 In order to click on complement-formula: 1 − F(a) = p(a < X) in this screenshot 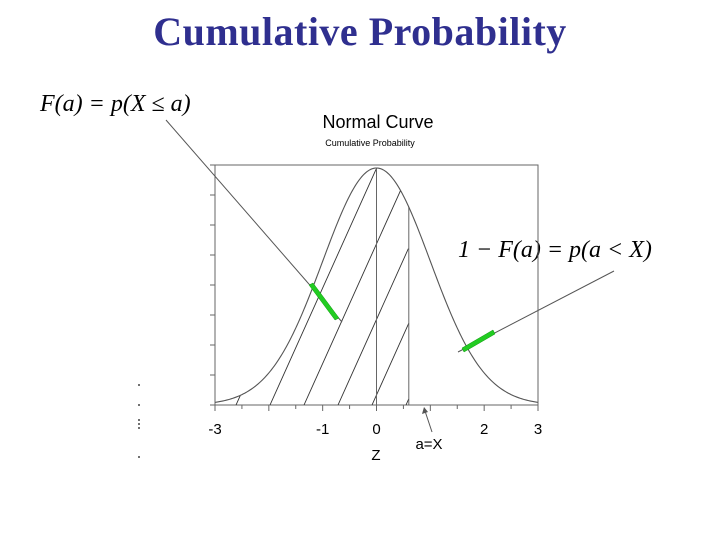, I will do `click(555, 250)`.